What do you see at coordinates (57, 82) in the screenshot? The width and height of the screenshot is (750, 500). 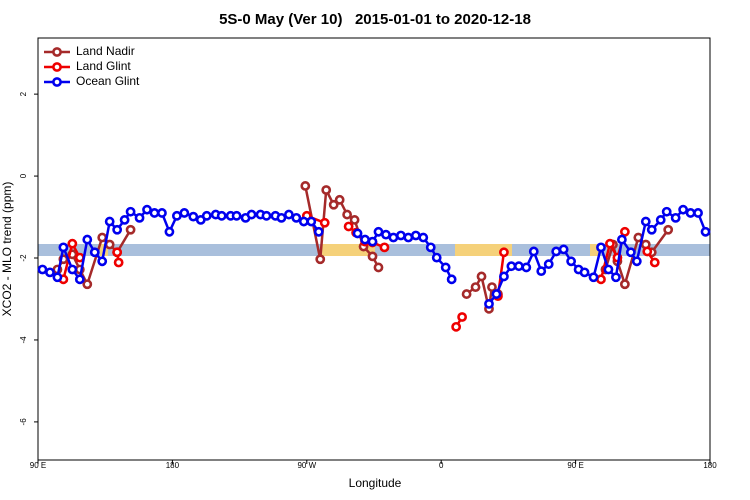 I see `legend-marker` at bounding box center [57, 82].